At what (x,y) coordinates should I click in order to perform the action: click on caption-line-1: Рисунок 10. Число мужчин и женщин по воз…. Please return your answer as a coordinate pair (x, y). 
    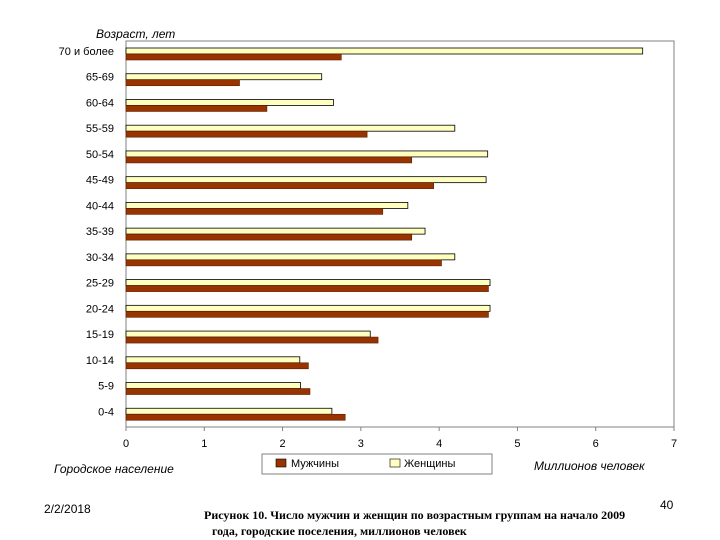
    Looking at the image, I should click on (415, 515).